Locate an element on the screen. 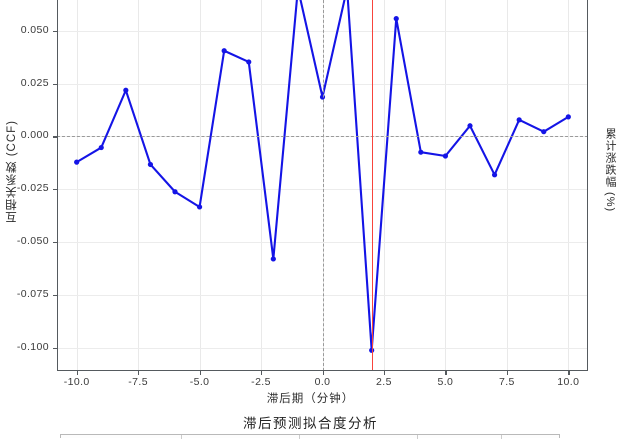 The image size is (621, 439). lag-zero-line is located at coordinates (323, 185).